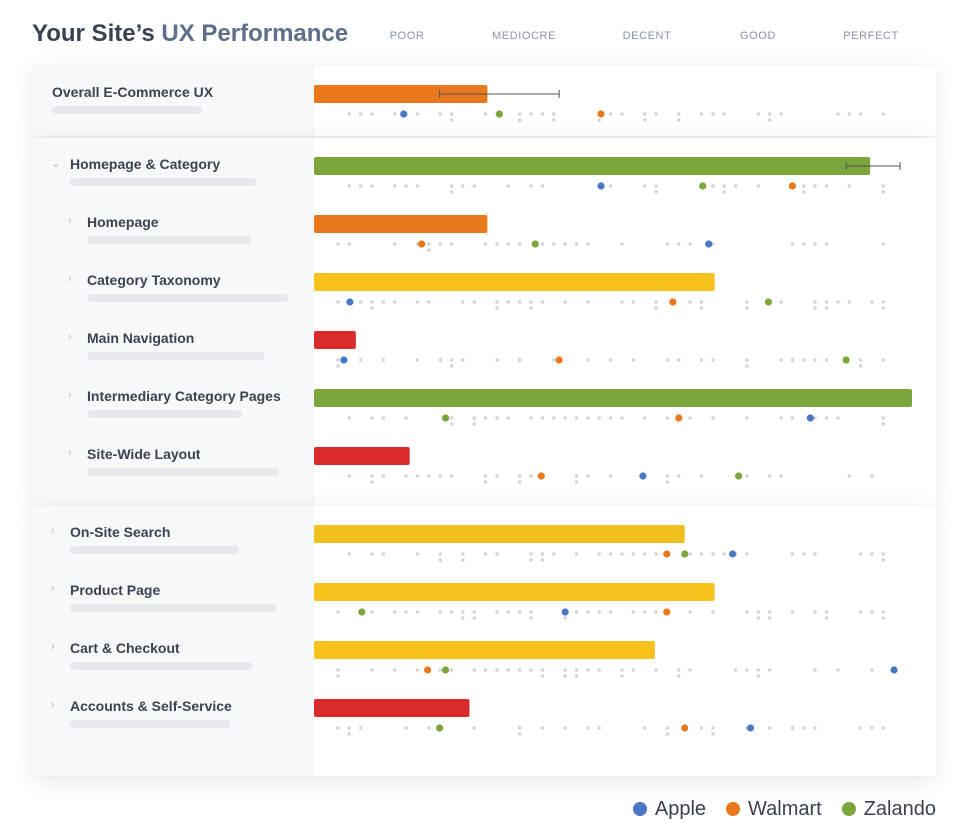  Describe the element at coordinates (115, 590) in the screenshot. I see `row-label: Product Page` at that location.